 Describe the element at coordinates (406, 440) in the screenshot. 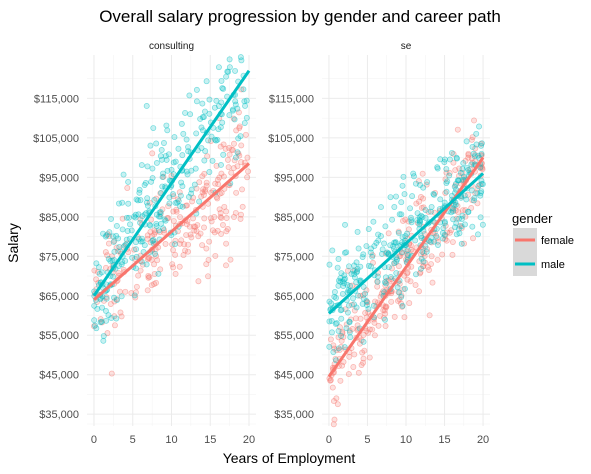

I see `x-tick-label: 10` at that location.